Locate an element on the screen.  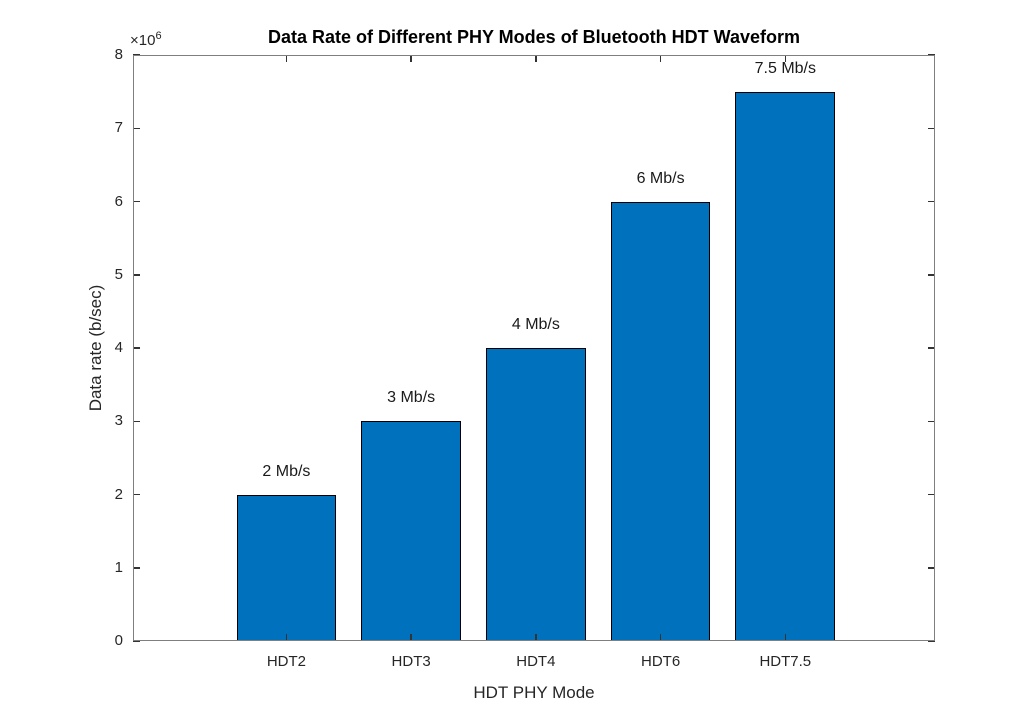
x-axis-label: HDT PHY Mode is located at coordinates (534, 692).